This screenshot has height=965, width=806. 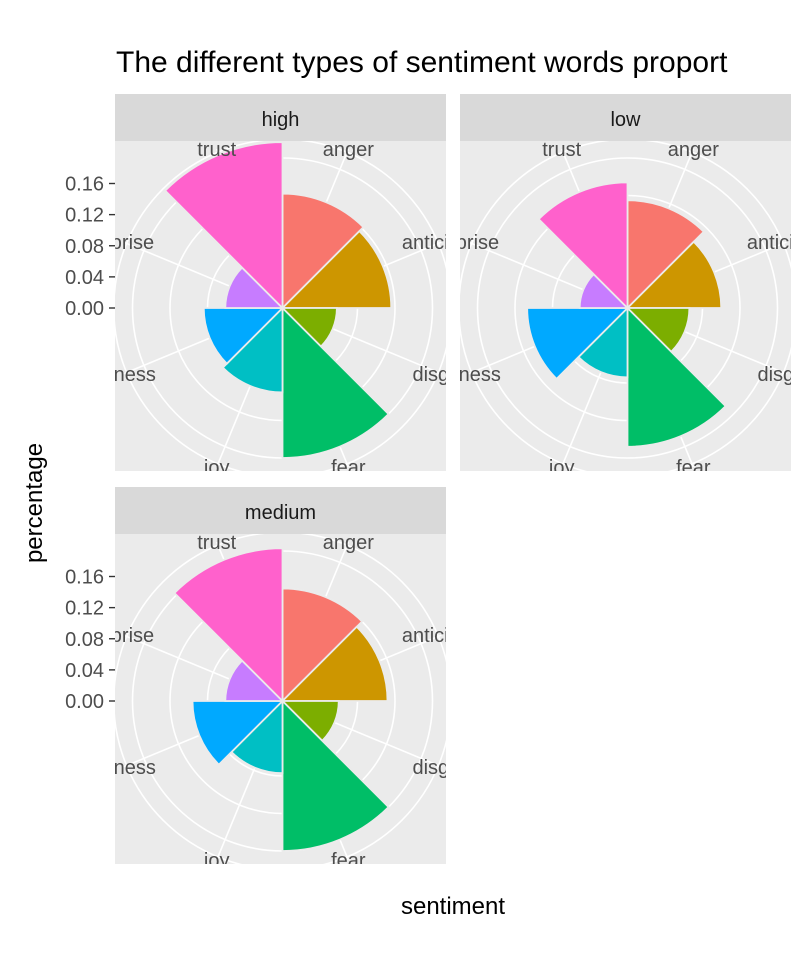 I want to click on grid-circle, so click(x=627, y=308).